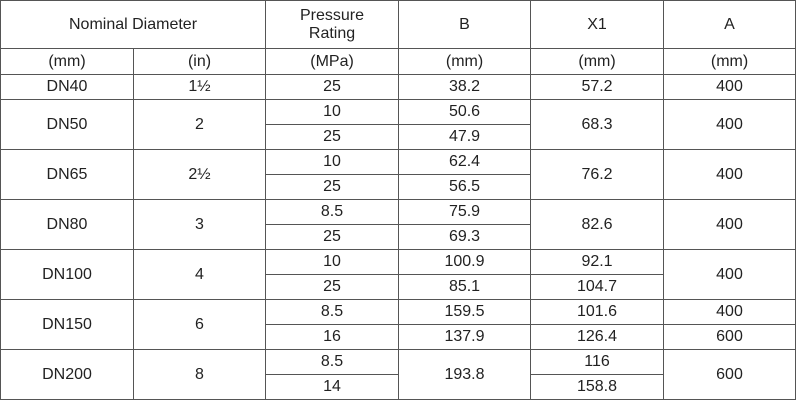  I want to click on header-cell: Pressure Rating, so click(332, 24).